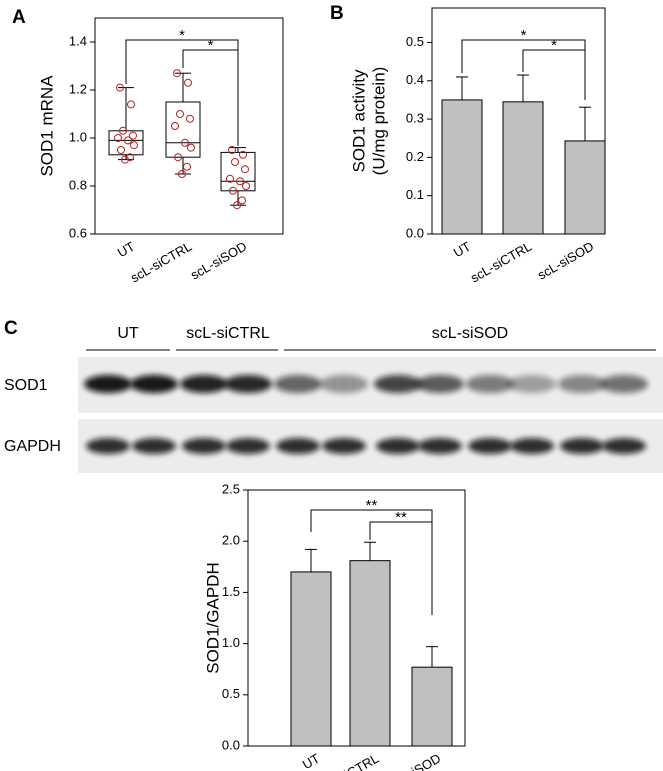 This screenshot has height=771, width=663. What do you see at coordinates (212, 617) in the screenshot?
I see `y-axis-label: SOD1/GAPDH` at bounding box center [212, 617].